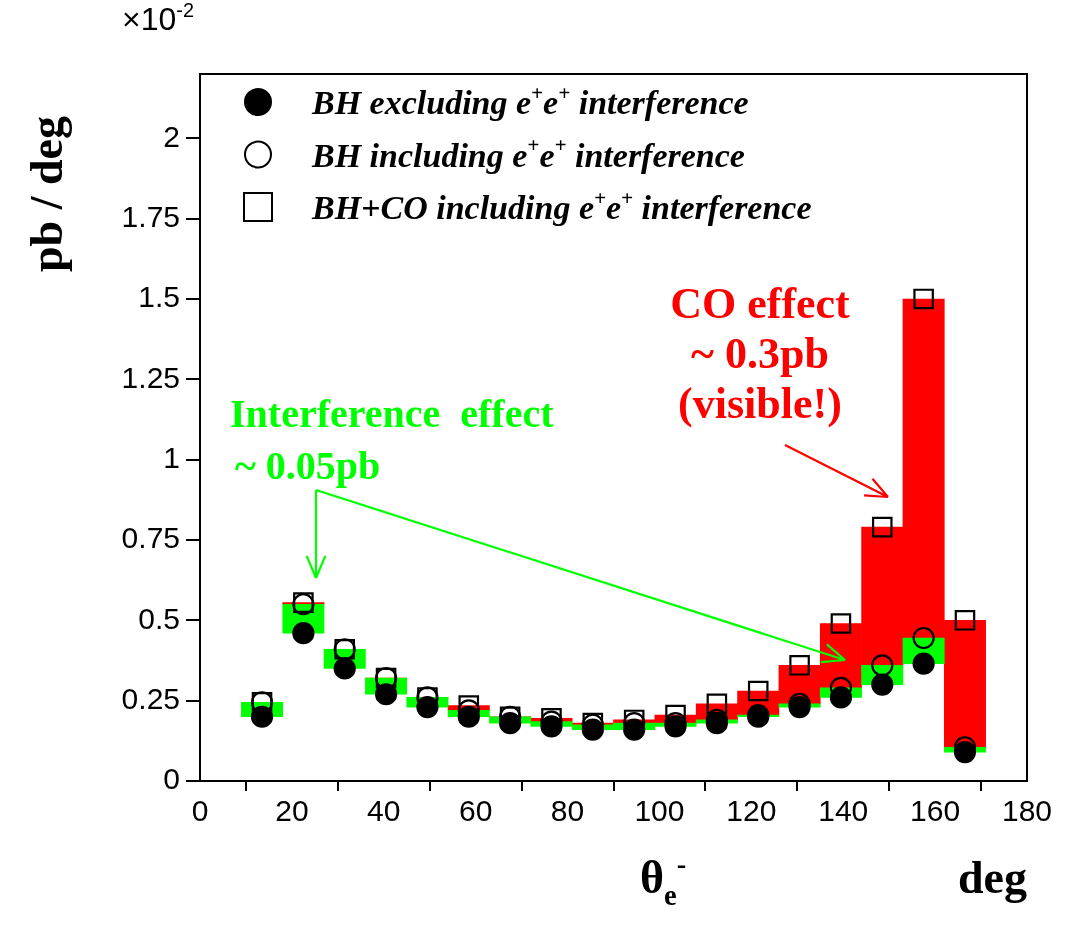 The height and width of the screenshot is (928, 1066). What do you see at coordinates (475, 811) in the screenshot?
I see `x-tick-label: 60` at bounding box center [475, 811].